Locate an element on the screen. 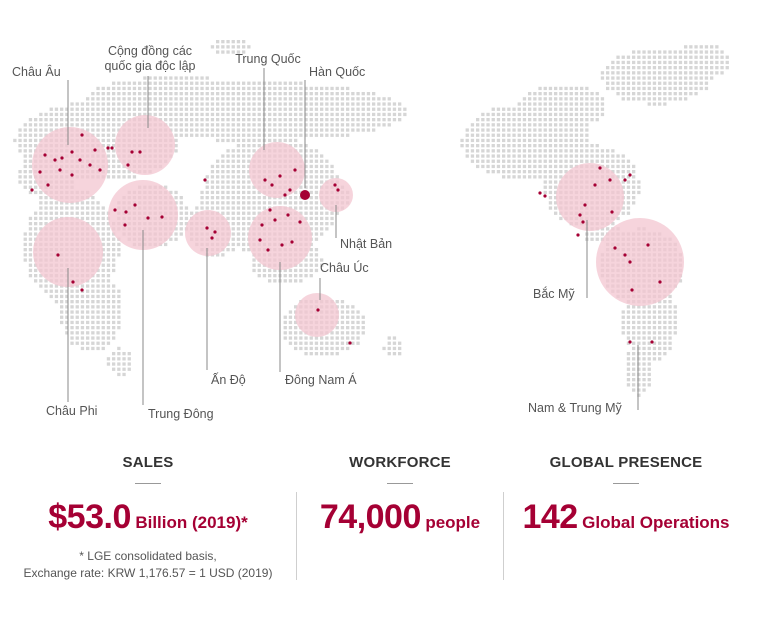 The width and height of the screenshot is (768, 622). label-north-america: Bắc Mỹ is located at coordinates (554, 293).